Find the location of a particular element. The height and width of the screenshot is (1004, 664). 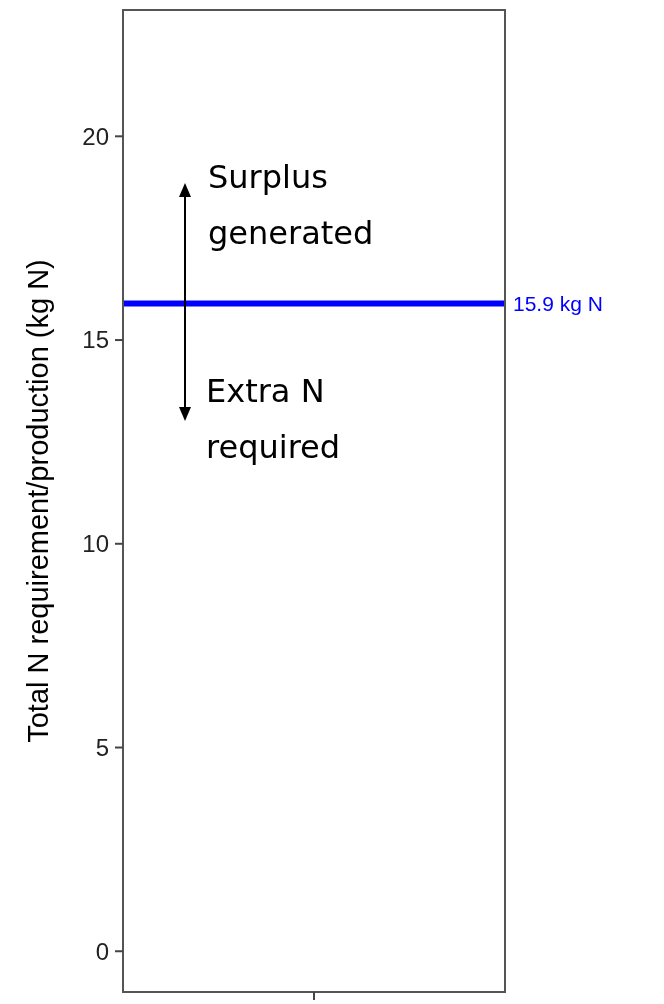

y-tick-label: 15 is located at coordinates (95, 340).